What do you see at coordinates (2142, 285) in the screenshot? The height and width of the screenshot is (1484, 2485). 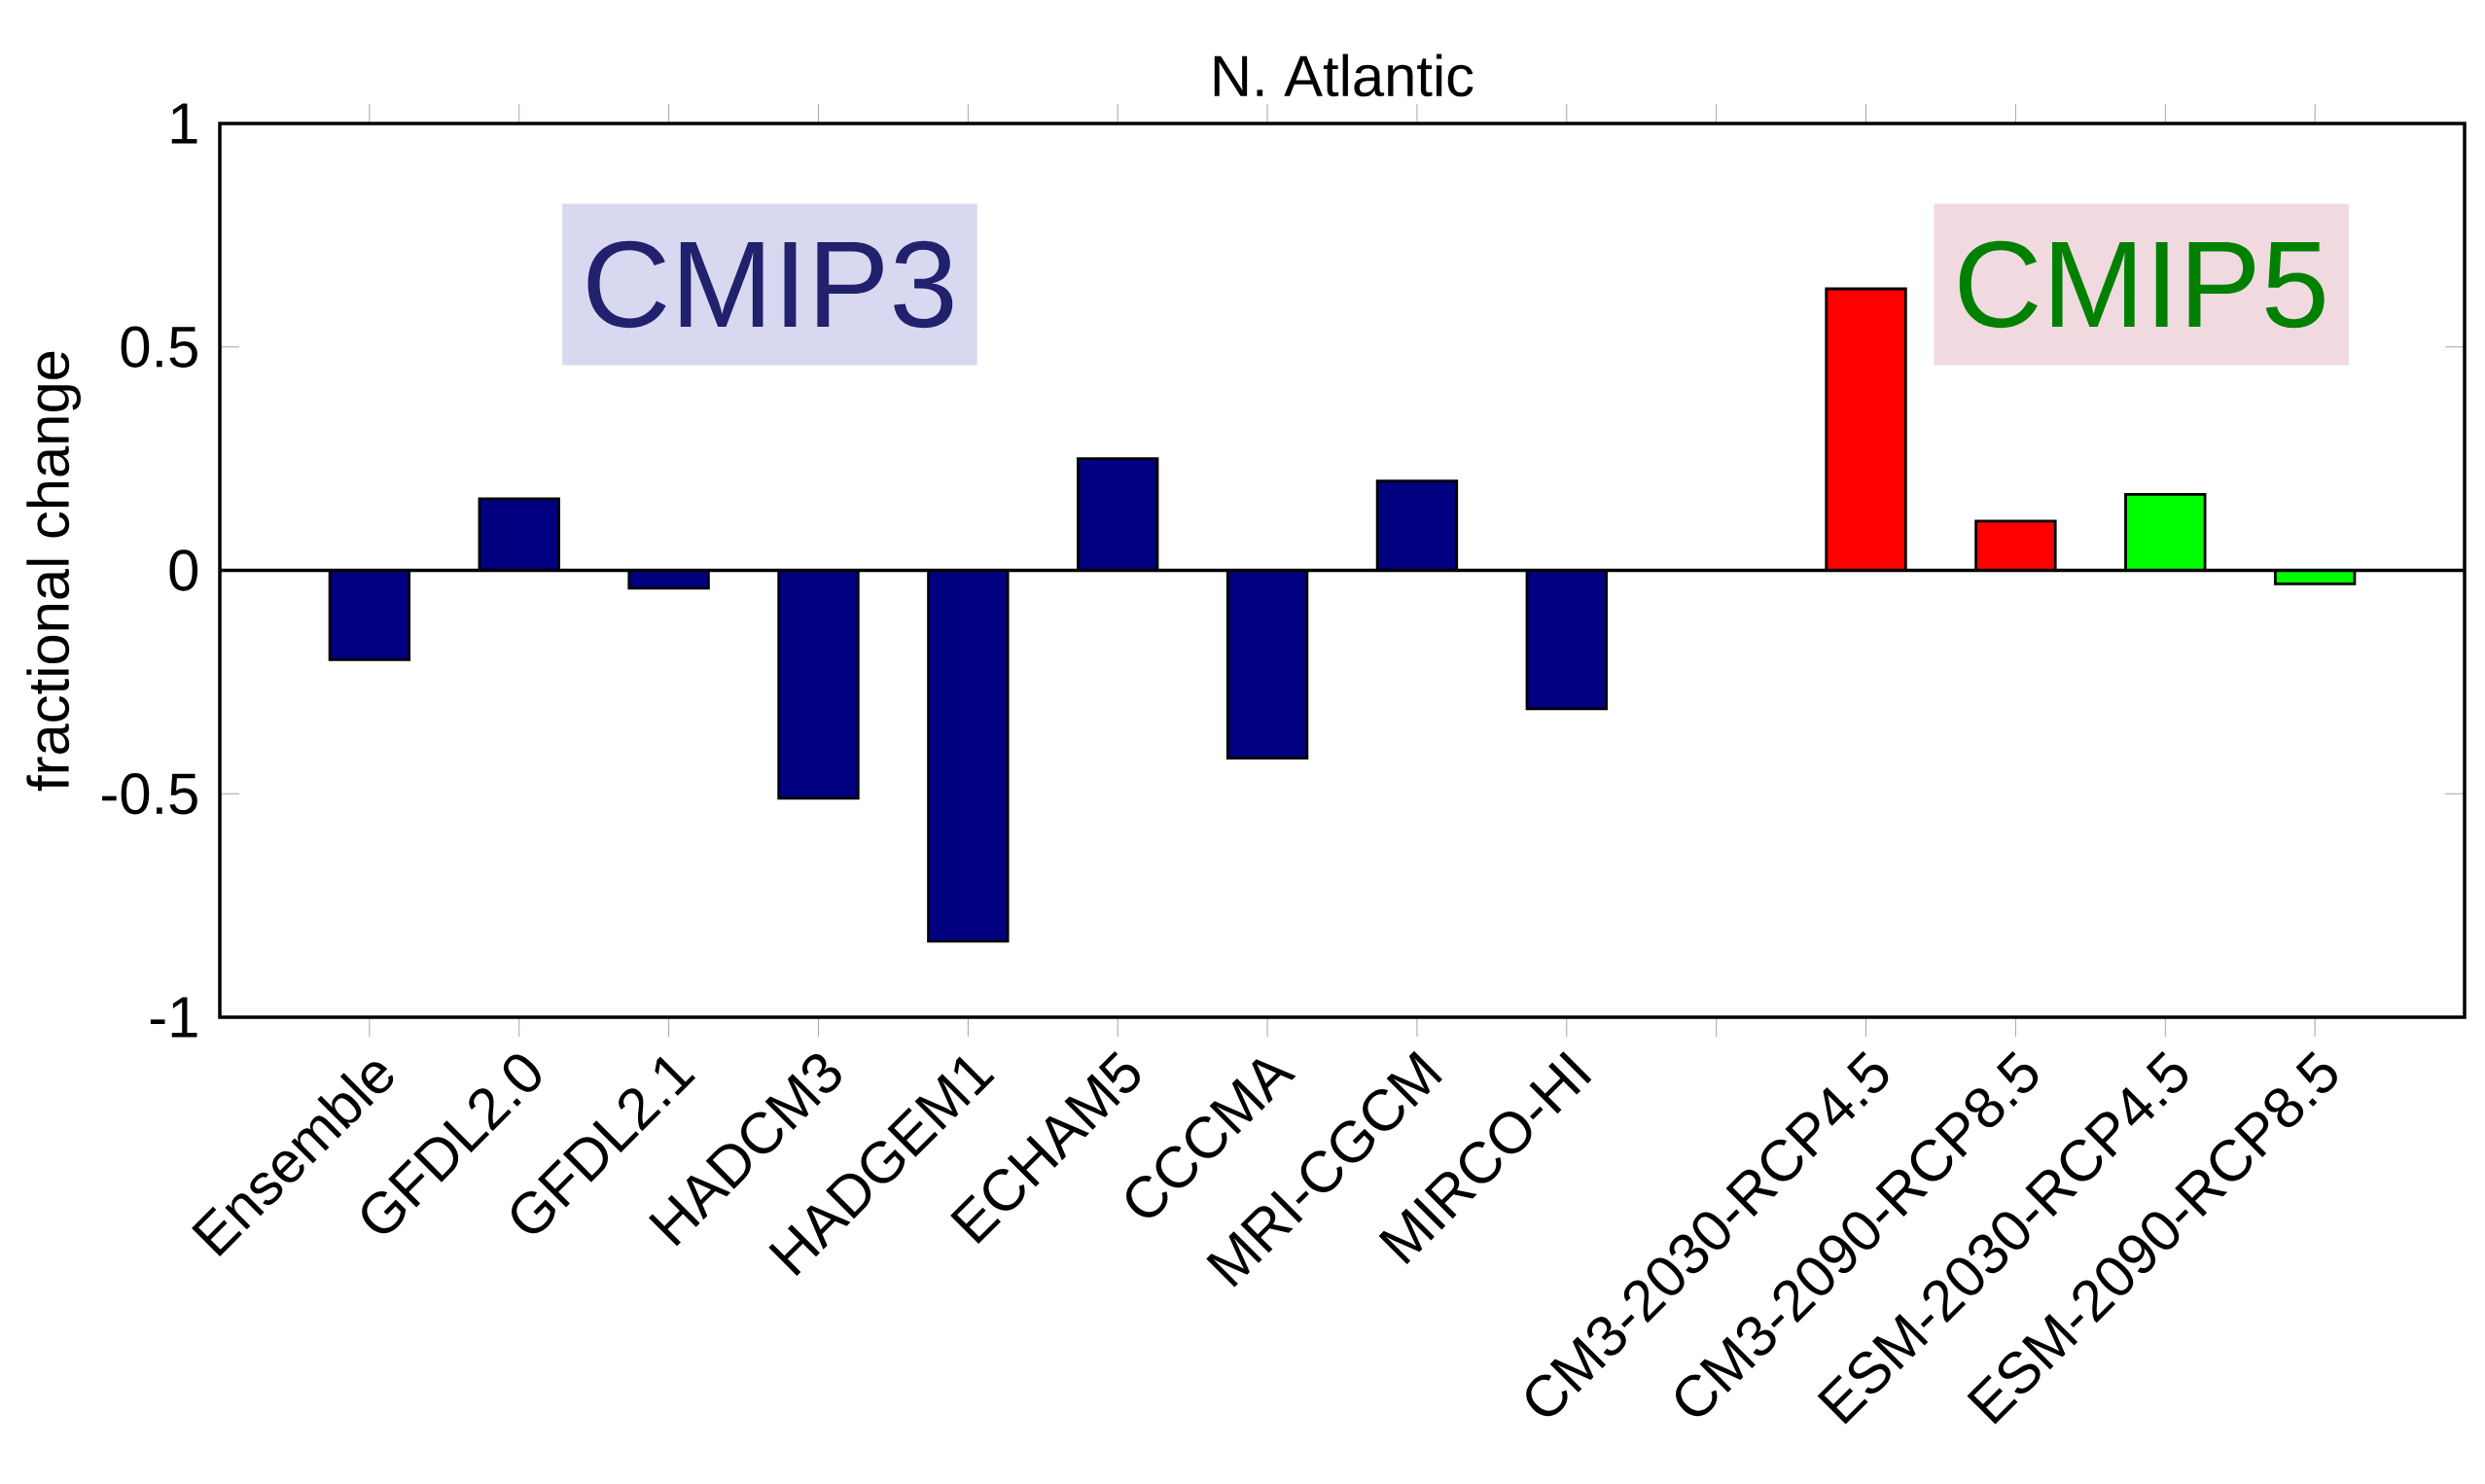 I see `annotation: CMIP5` at bounding box center [2142, 285].